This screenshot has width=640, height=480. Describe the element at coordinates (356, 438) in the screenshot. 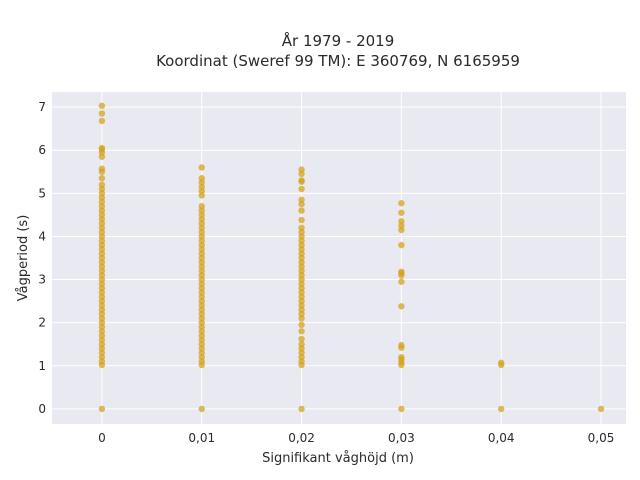

I see `x-axis-ticks: 0 0,01 0,02 0,03 0,04 0,05` at that location.